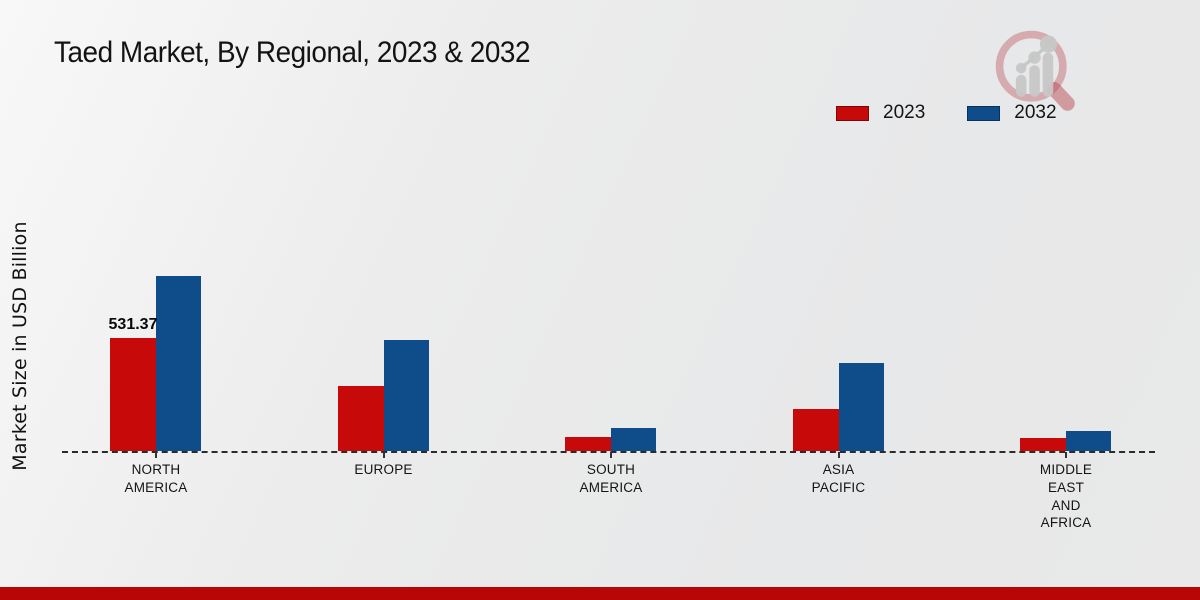 The width and height of the screenshot is (1200, 600). Describe the element at coordinates (383, 455) in the screenshot. I see `x-axis-tick-europe` at that location.